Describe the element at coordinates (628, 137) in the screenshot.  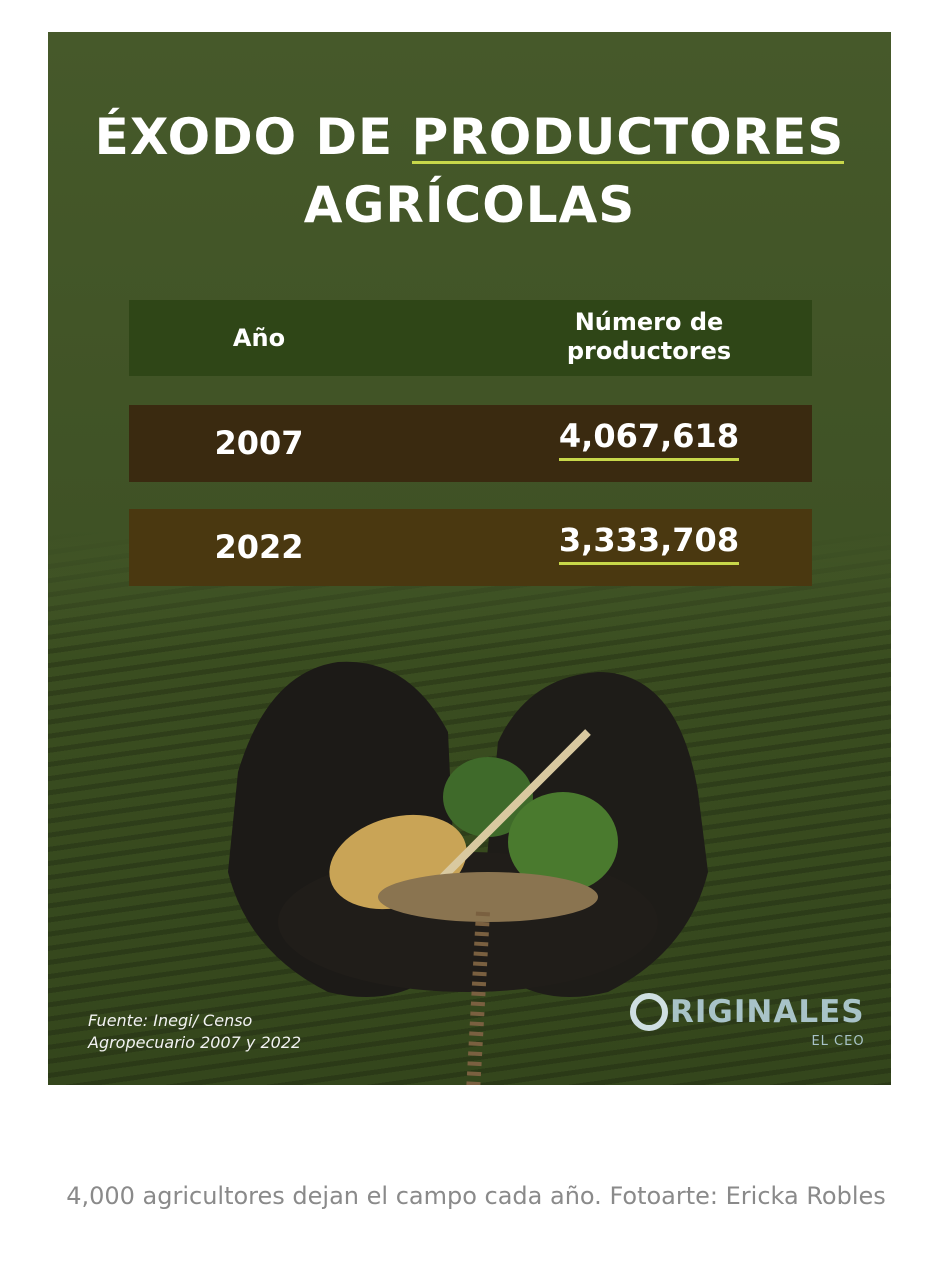
I see `title-highlight: PRODUCTORES` at that location.